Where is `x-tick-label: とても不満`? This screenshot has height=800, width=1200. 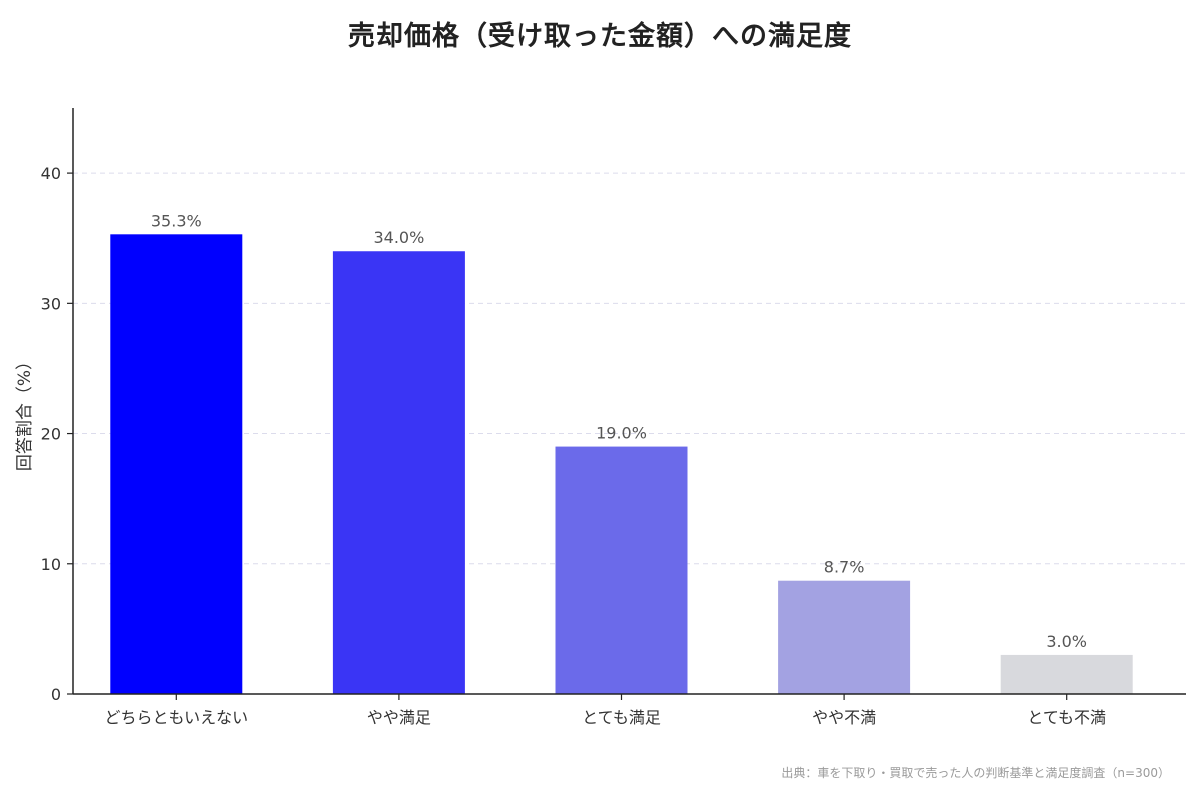
x-tick-label: とても不満 is located at coordinates (1066, 717).